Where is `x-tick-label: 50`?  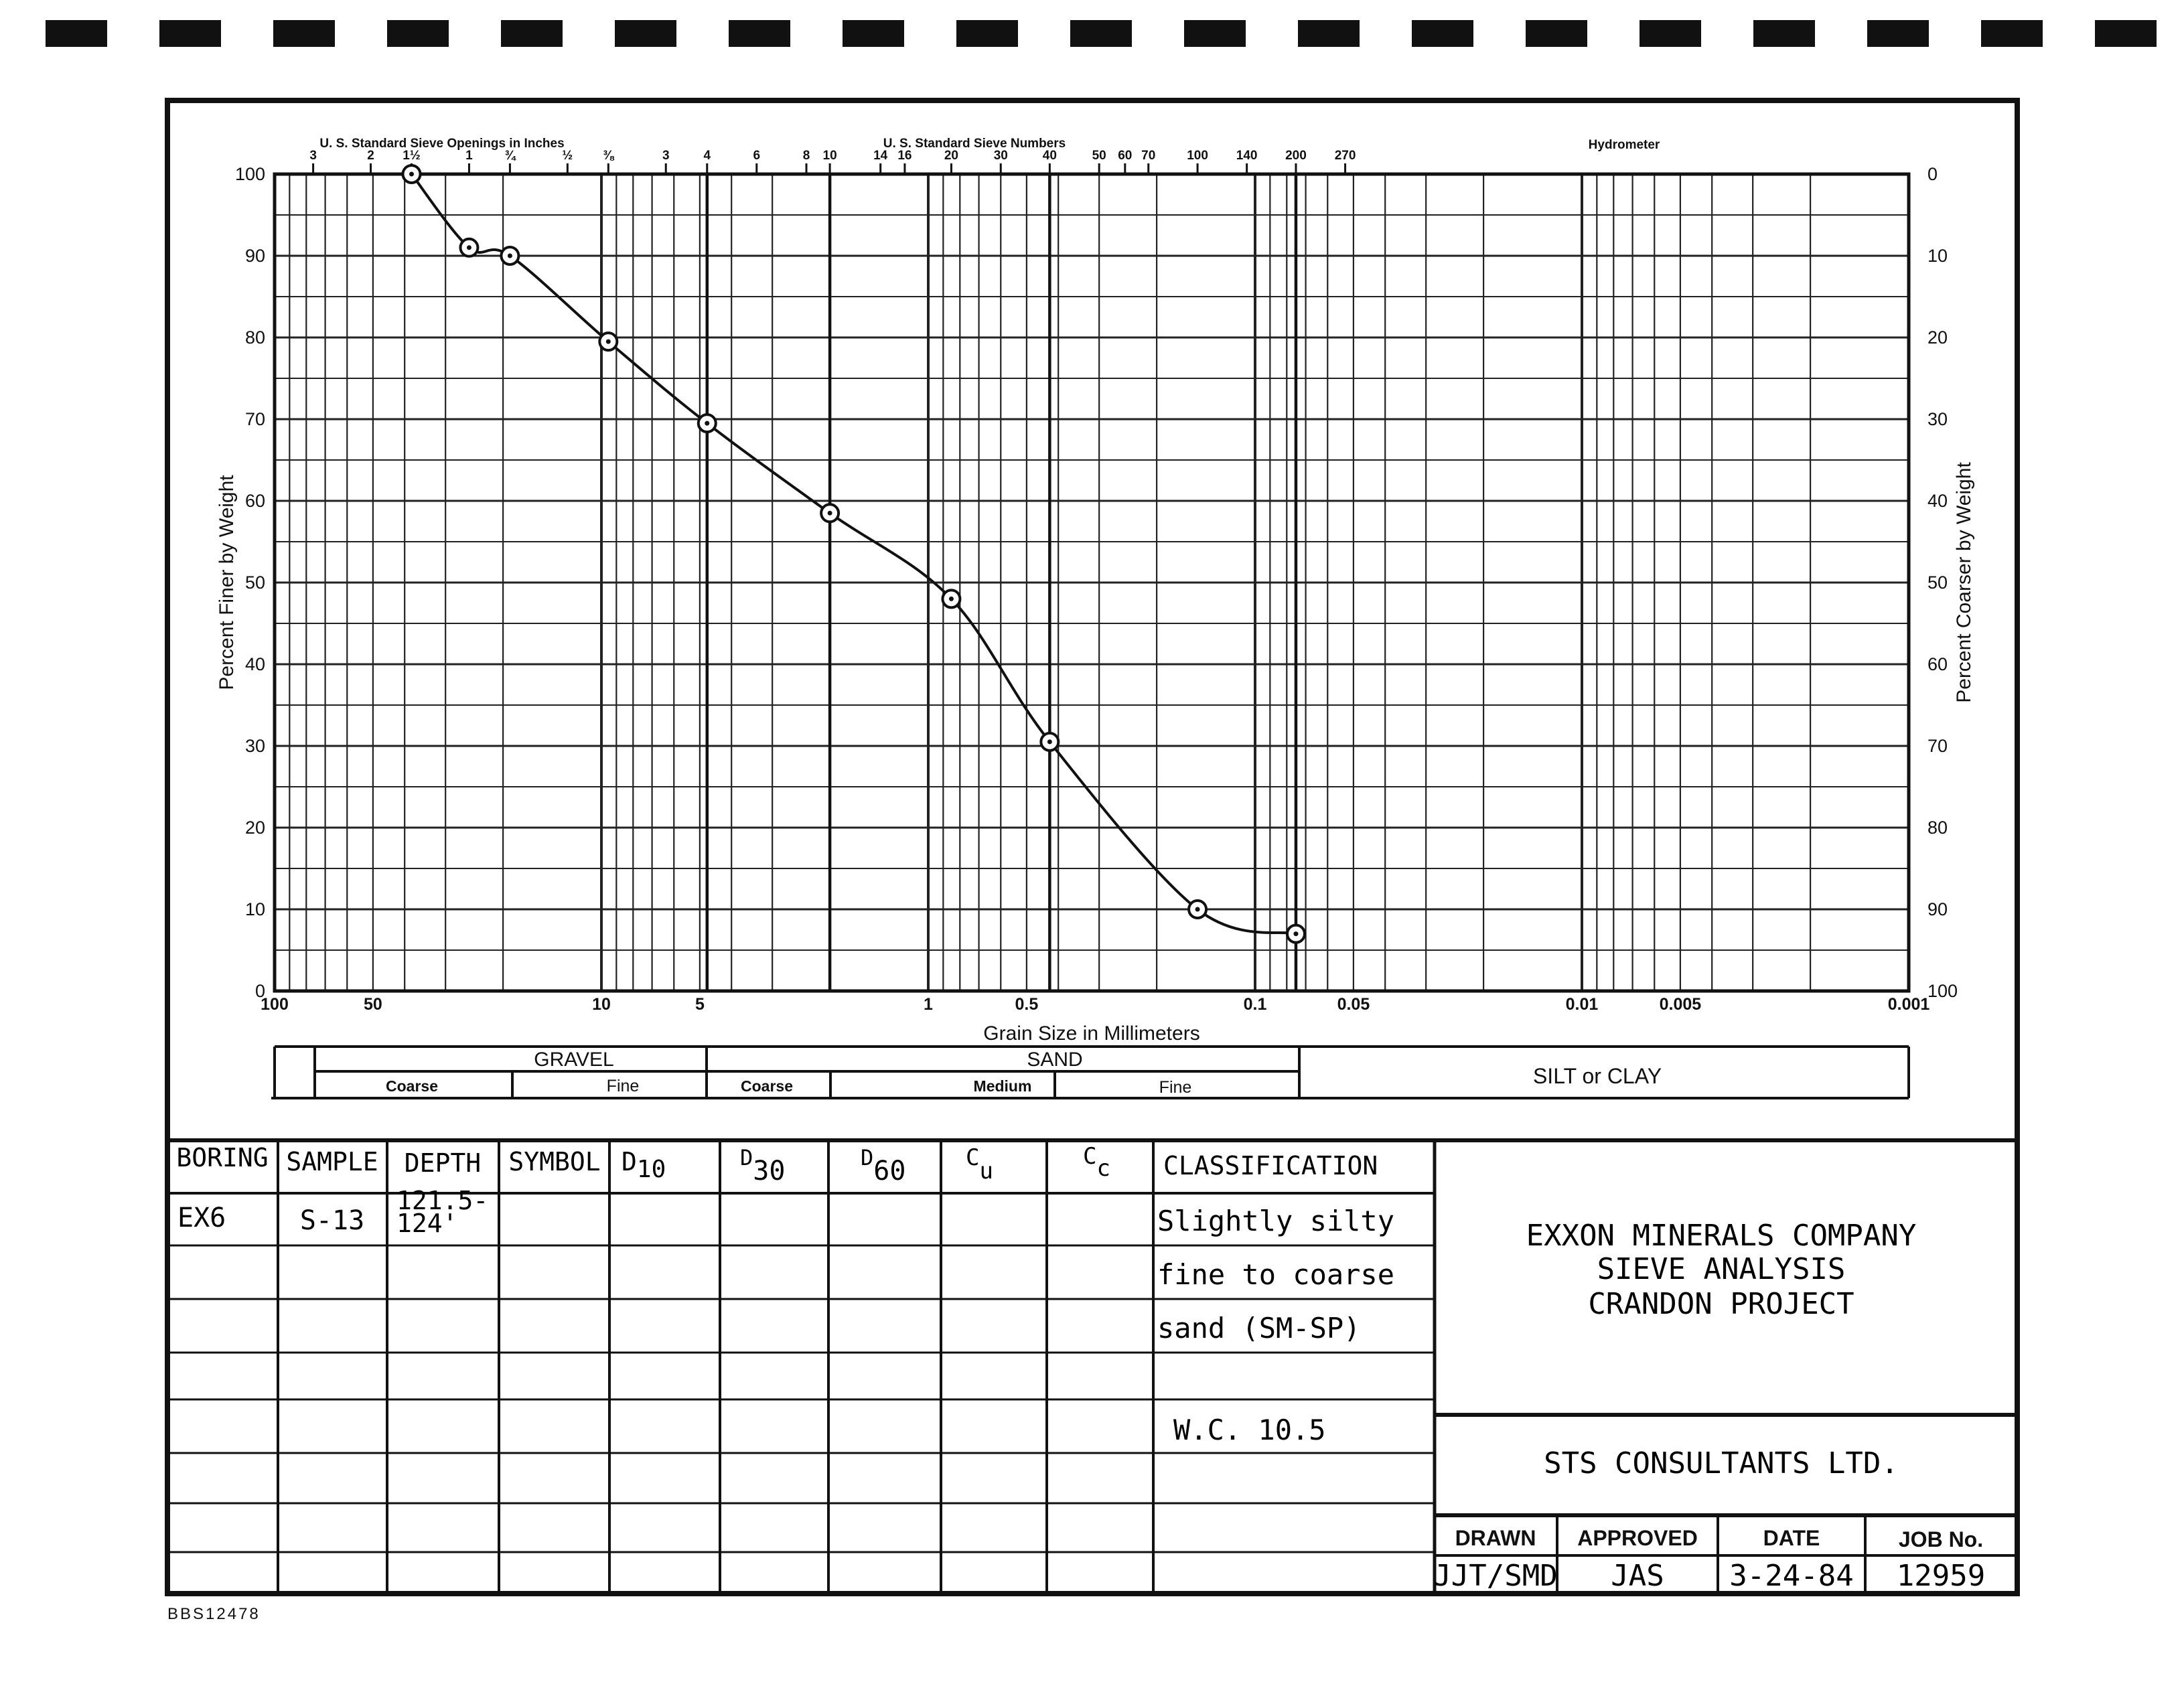
x-tick-label: 50 is located at coordinates (373, 1004).